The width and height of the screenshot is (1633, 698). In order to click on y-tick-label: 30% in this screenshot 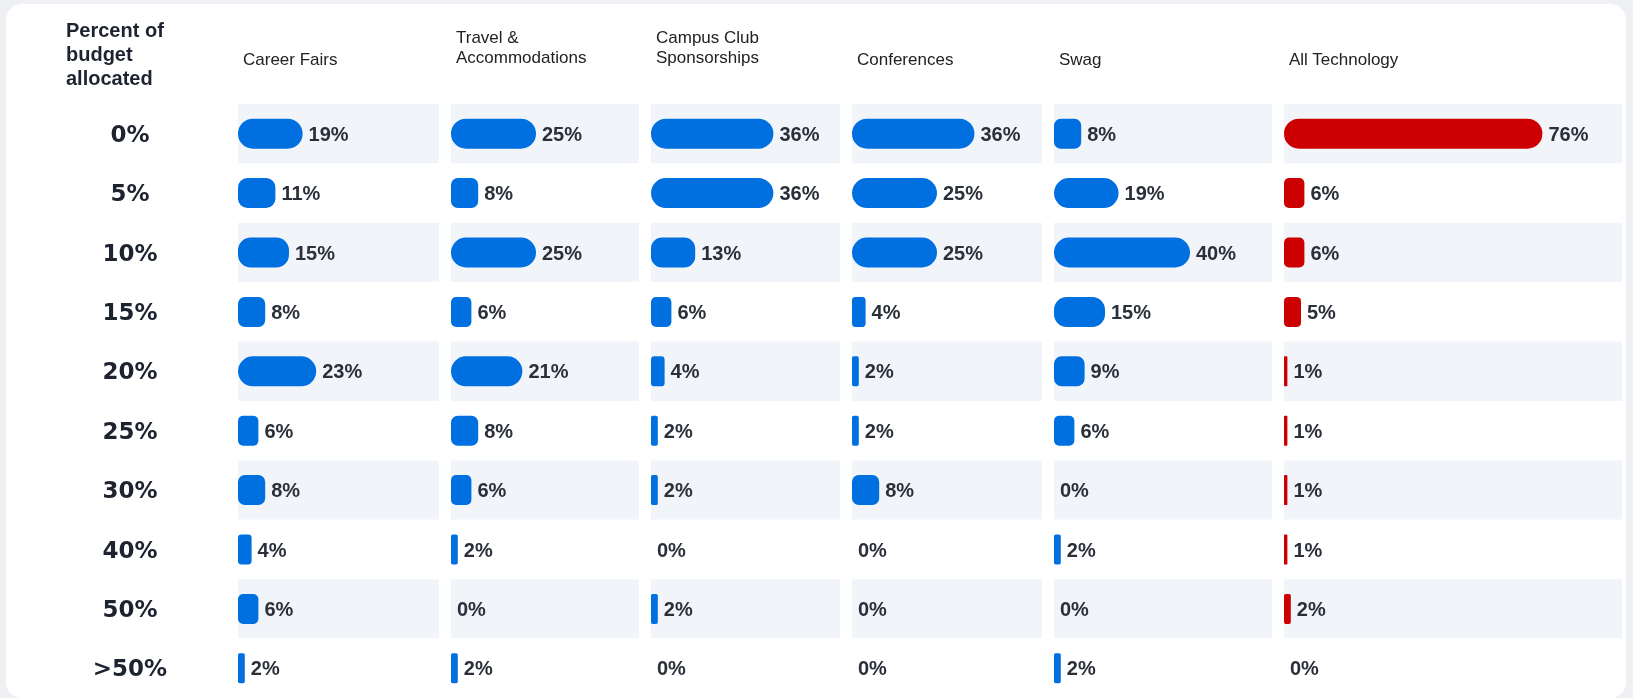, I will do `click(130, 490)`.